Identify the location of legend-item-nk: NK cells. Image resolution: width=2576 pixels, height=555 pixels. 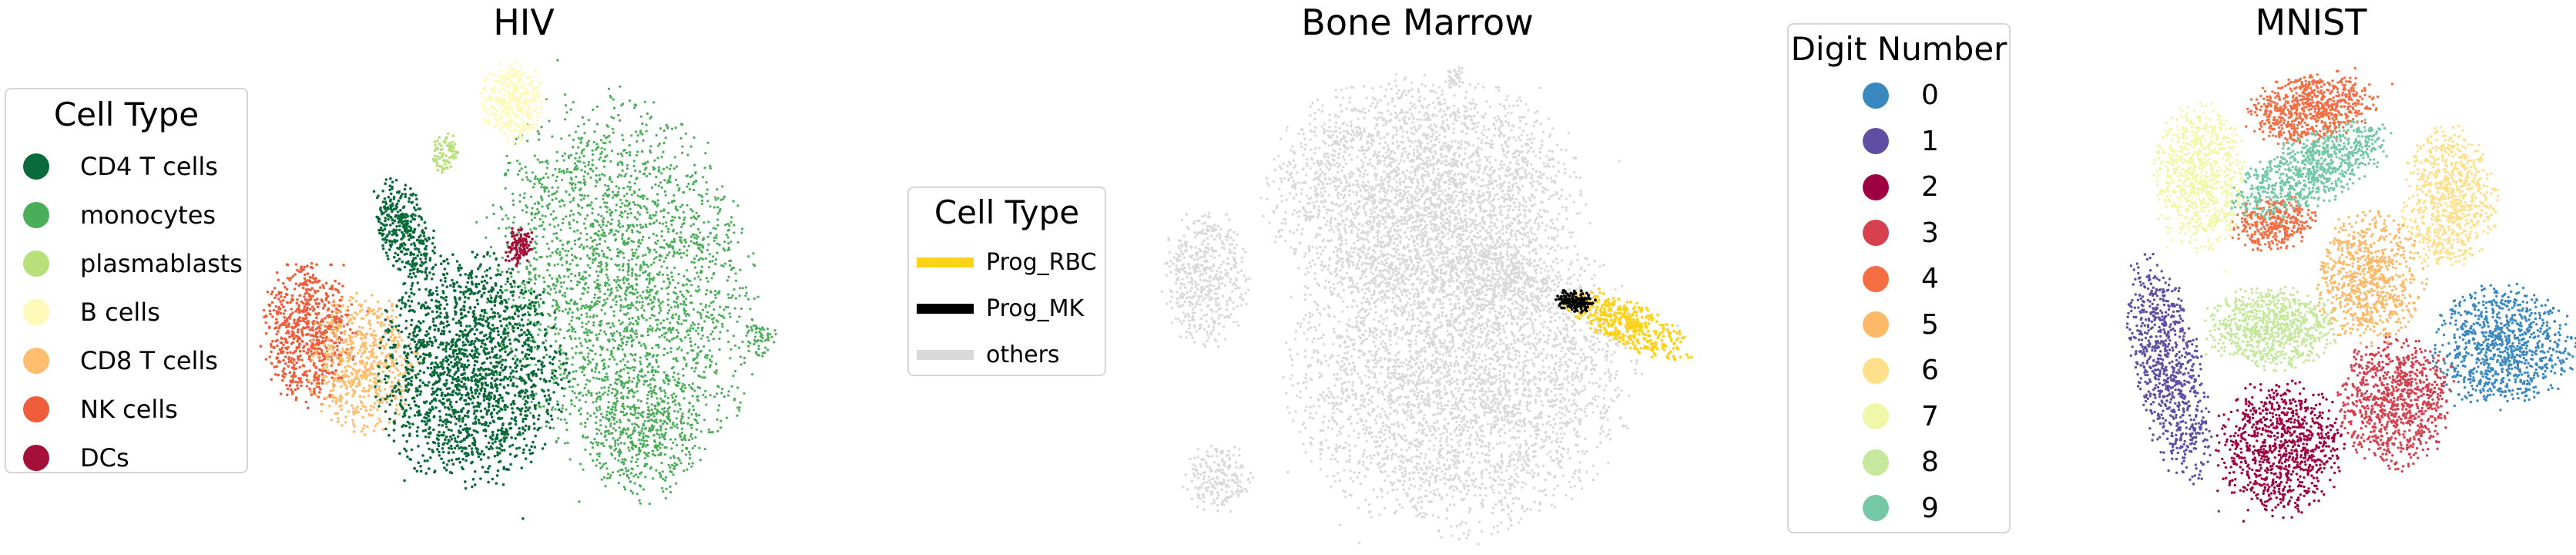
(126, 409).